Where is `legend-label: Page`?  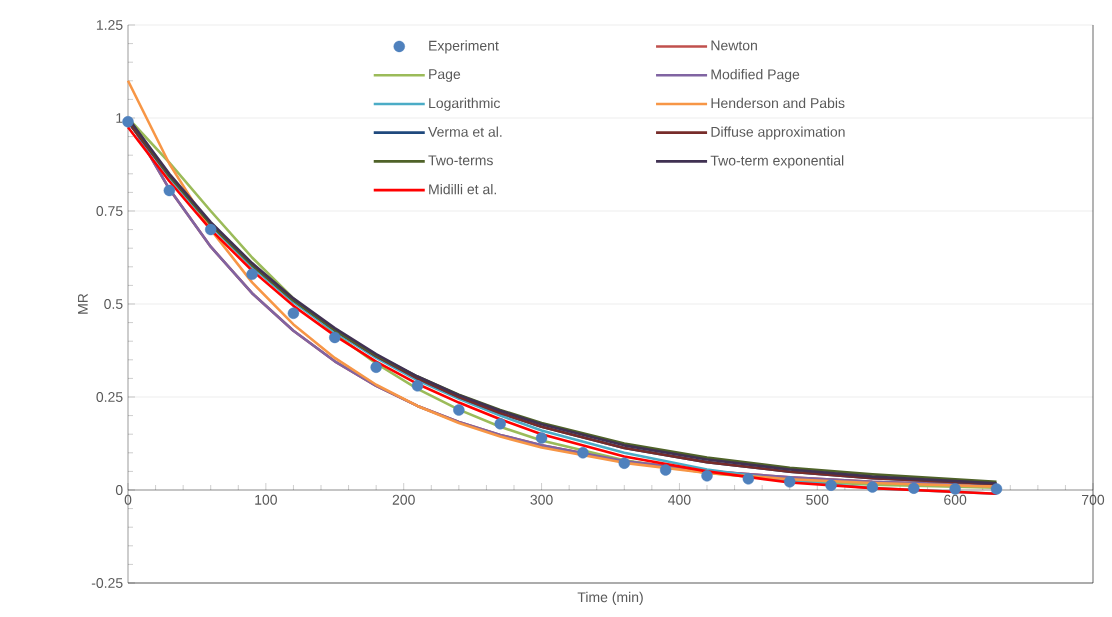
legend-label: Page is located at coordinates (445, 75).